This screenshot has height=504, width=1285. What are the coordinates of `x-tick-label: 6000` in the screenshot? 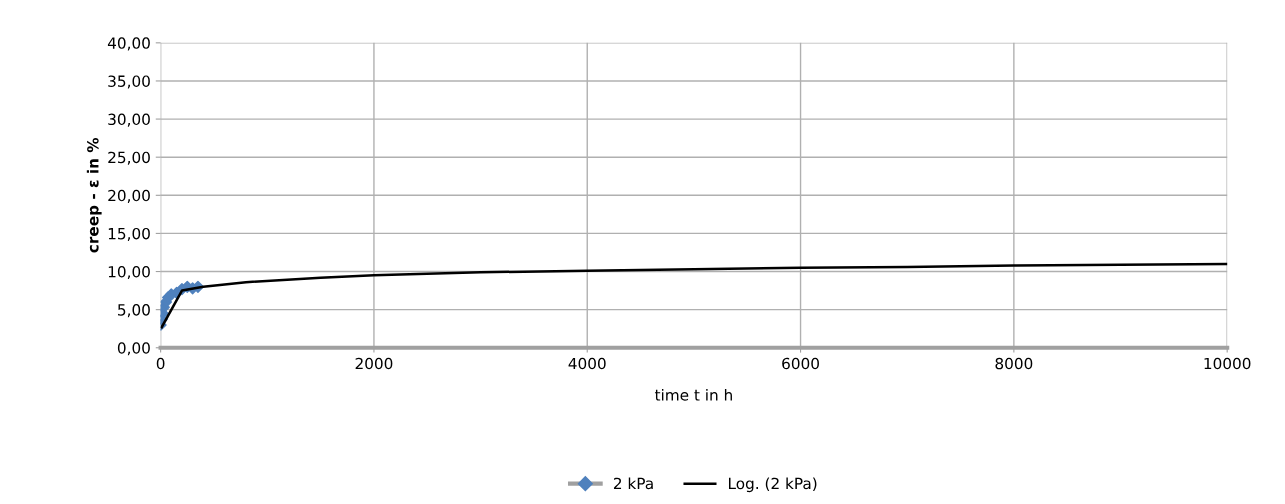 It's located at (800, 363).